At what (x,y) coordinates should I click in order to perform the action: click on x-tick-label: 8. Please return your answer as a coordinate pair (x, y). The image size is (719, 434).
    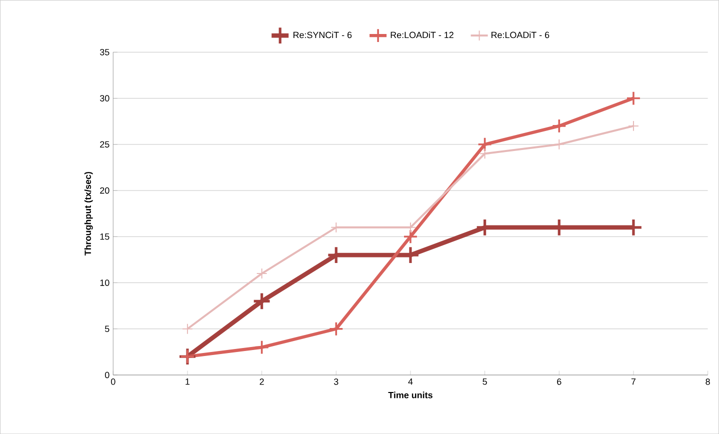
    Looking at the image, I should click on (708, 381).